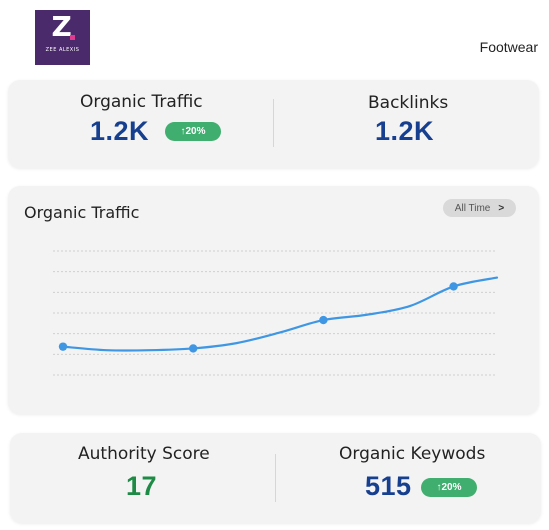  I want to click on traffic-series-line, so click(280, 314).